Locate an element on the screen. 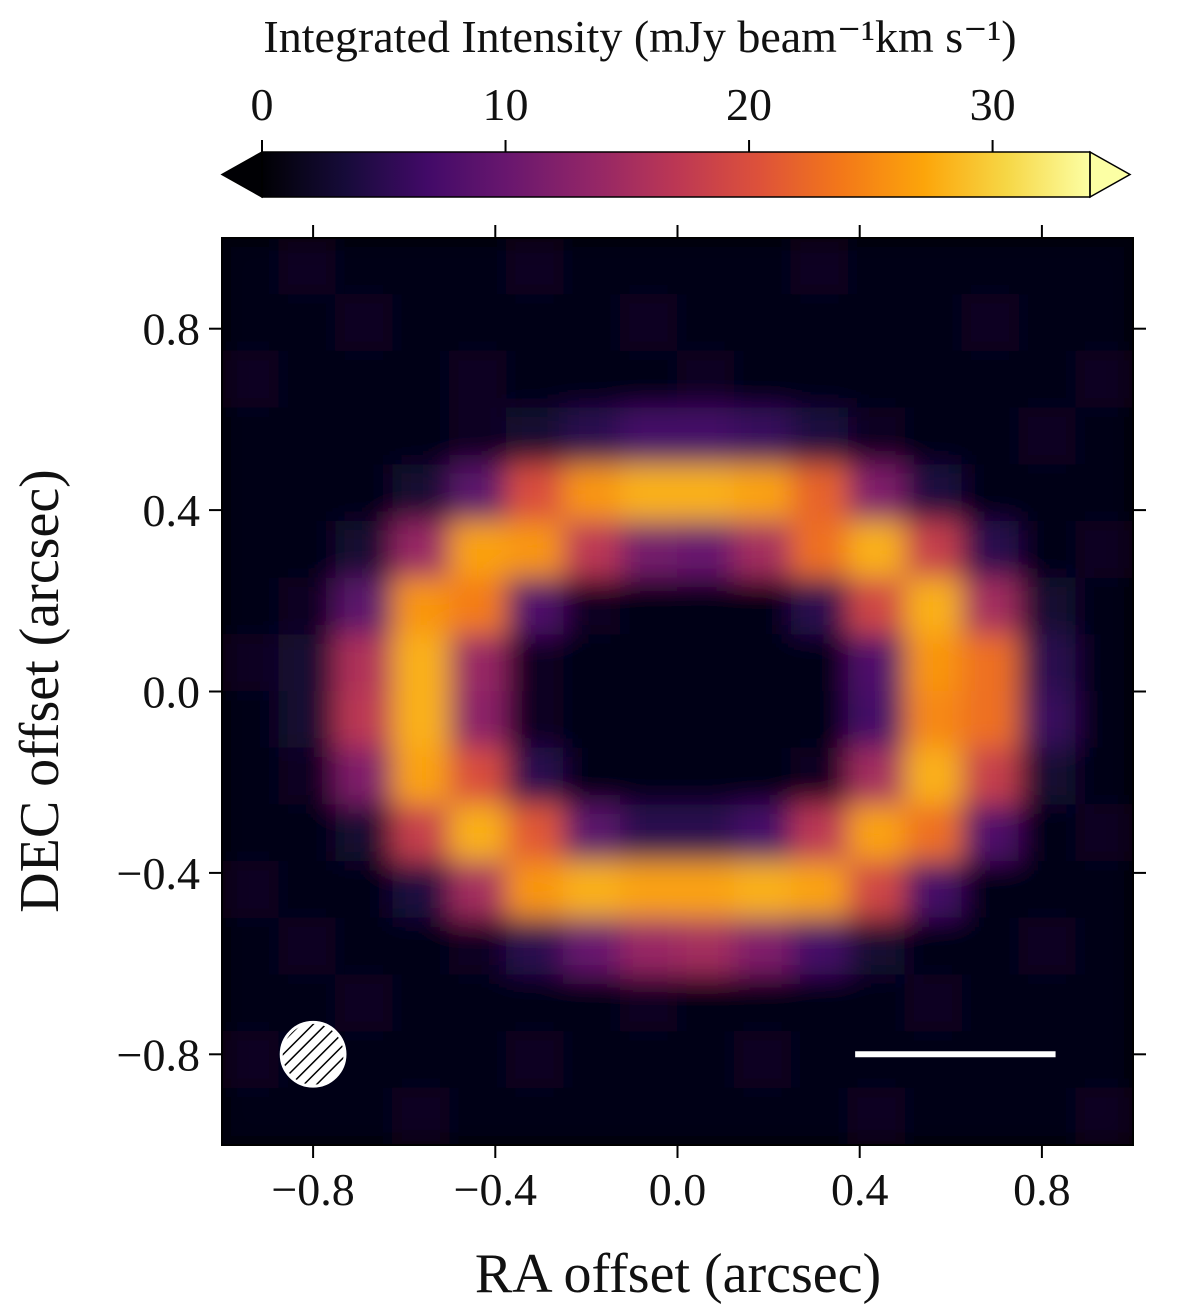  x-tick-label: 0.4 is located at coordinates (860, 1189).